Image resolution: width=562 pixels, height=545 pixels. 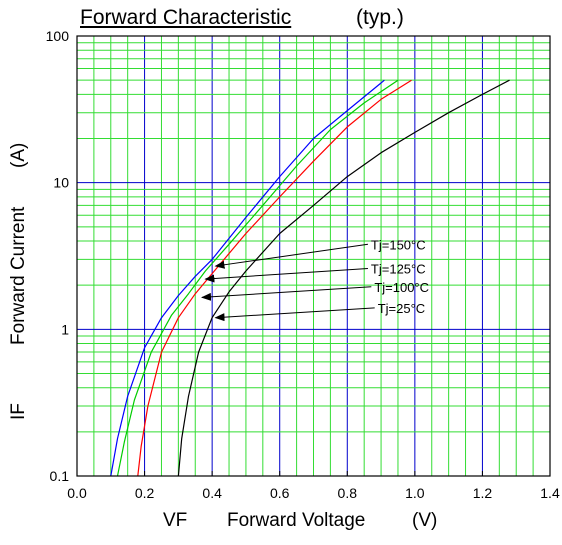 I want to click on x-tick-label: 1.2, so click(x=483, y=493).